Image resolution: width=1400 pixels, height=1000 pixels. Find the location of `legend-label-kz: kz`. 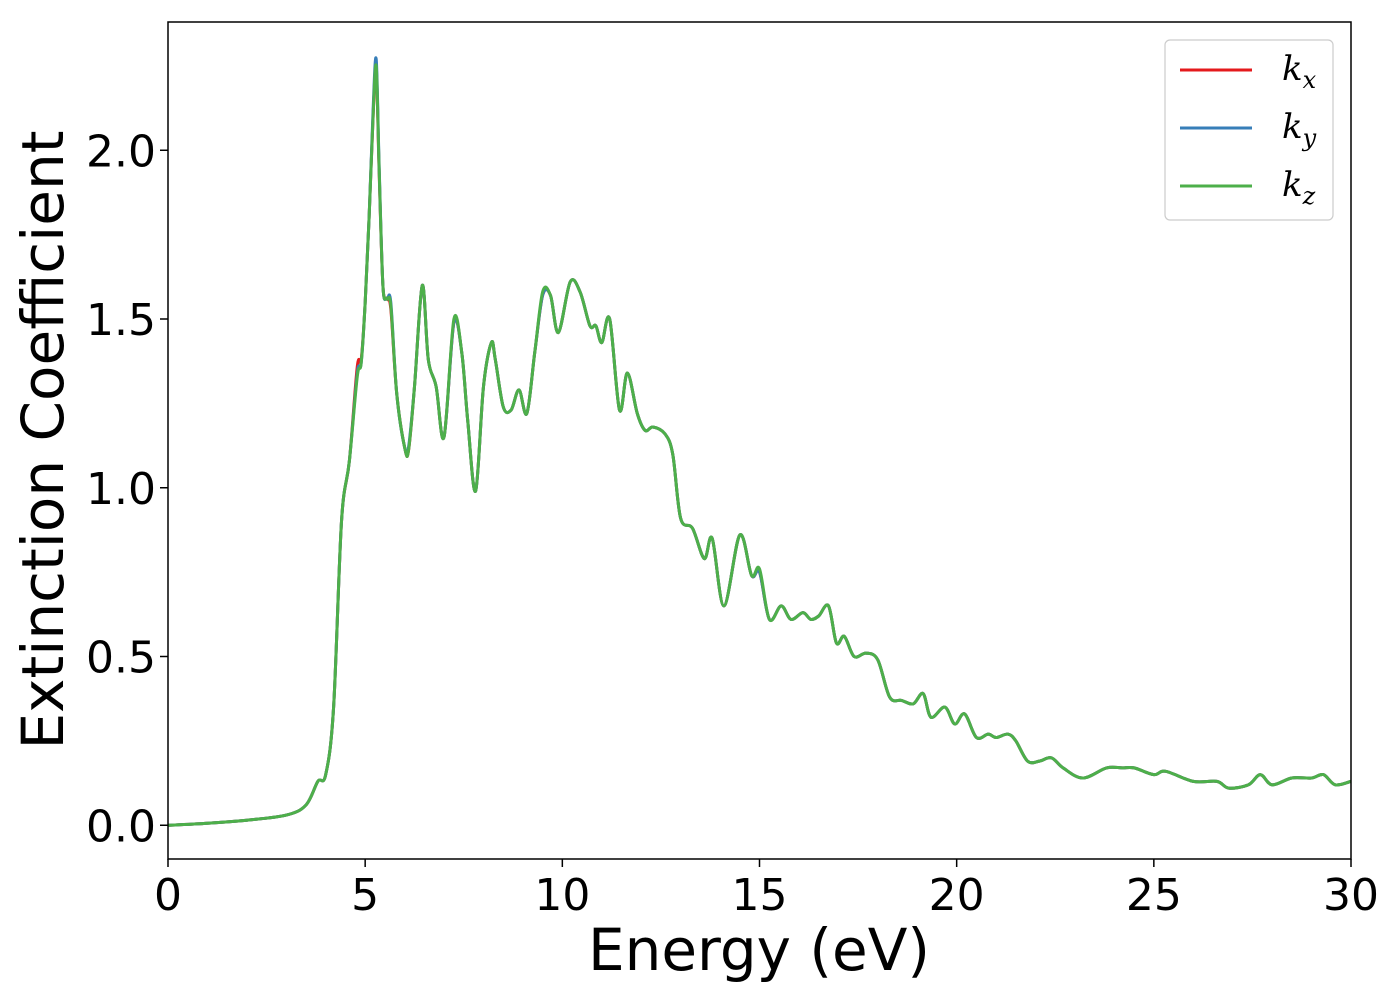

legend-label-kz: kz is located at coordinates (1299, 187).